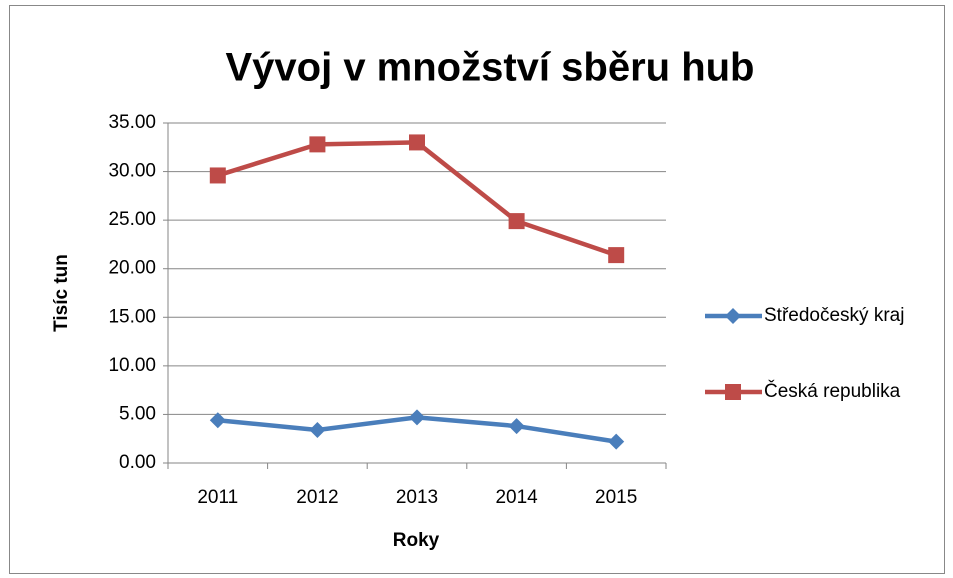  Describe the element at coordinates (416, 540) in the screenshot. I see `x-axis-label: Roky` at that location.